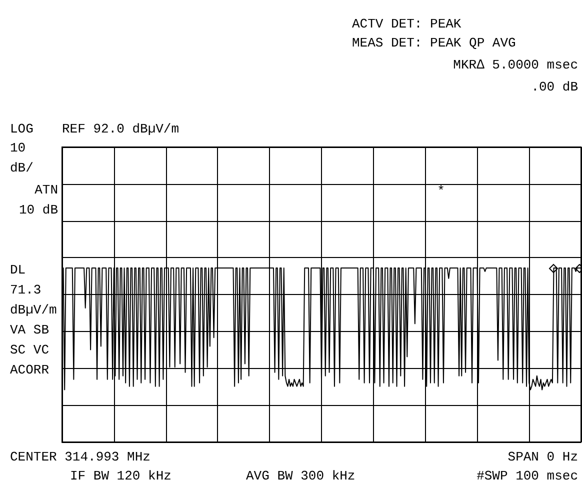 This screenshot has width=582, height=483. What do you see at coordinates (554, 87) in the screenshot?
I see `text: .00 dB` at bounding box center [554, 87].